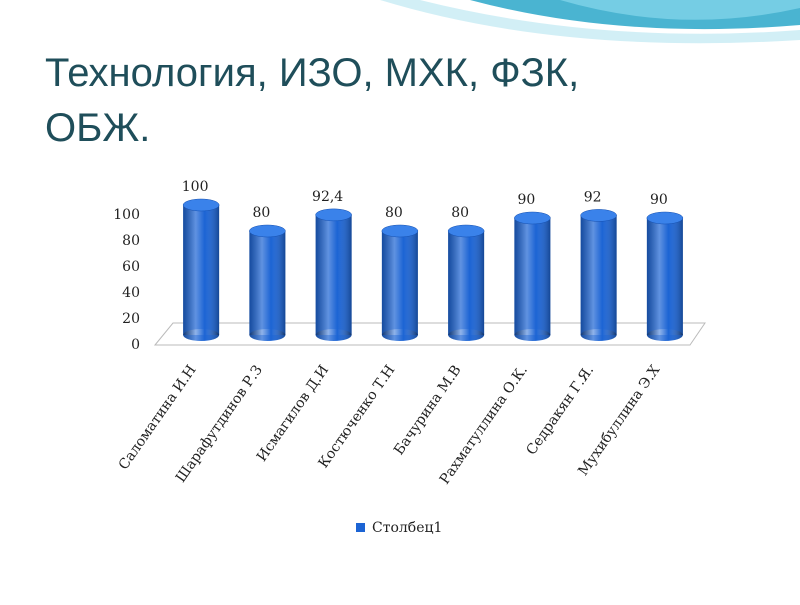 Image resolution: width=800 pixels, height=605 pixels. What do you see at coordinates (131, 267) in the screenshot?
I see `y-tick-label: 60` at bounding box center [131, 267].